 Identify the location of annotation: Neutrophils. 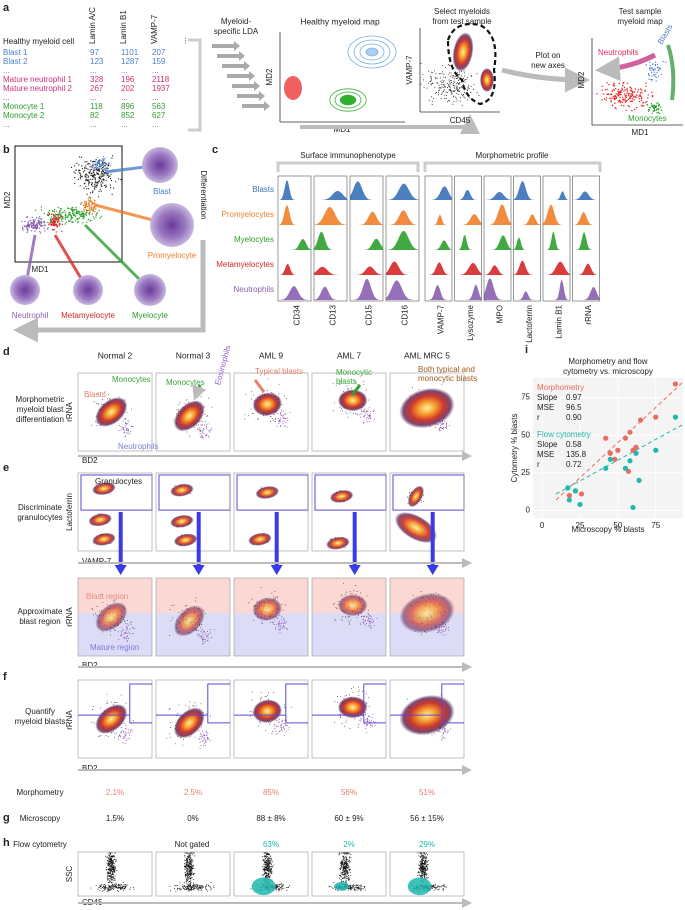
(618, 52).